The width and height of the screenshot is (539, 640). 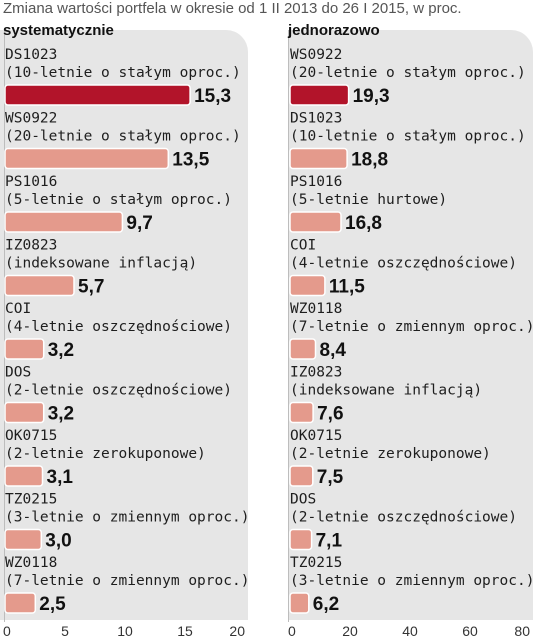 What do you see at coordinates (91, 287) in the screenshot?
I see `left-bar-value-label: 5,7` at bounding box center [91, 287].